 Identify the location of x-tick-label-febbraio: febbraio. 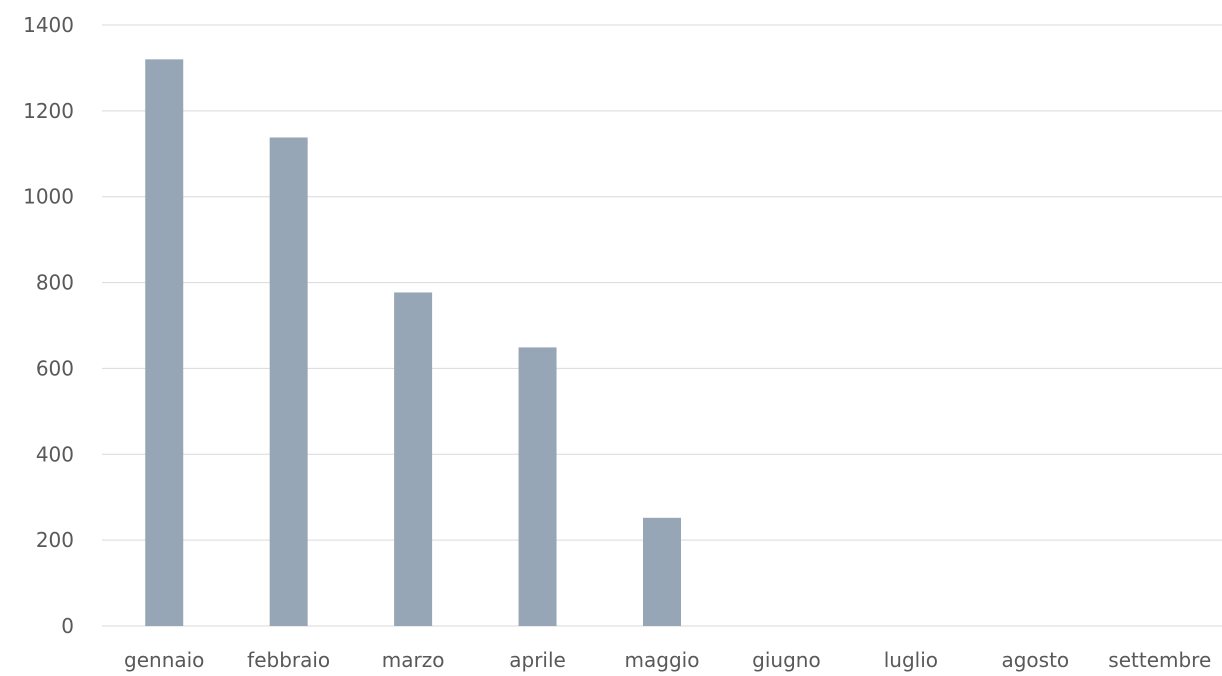
(288, 660).